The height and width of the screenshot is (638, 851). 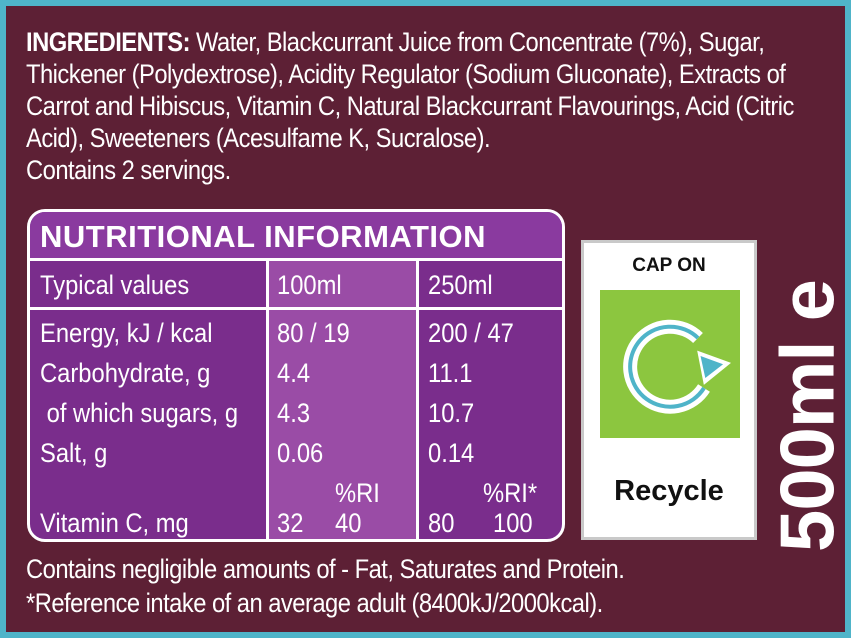 I want to click on row-sugars-250: 10.7, so click(x=451, y=413).